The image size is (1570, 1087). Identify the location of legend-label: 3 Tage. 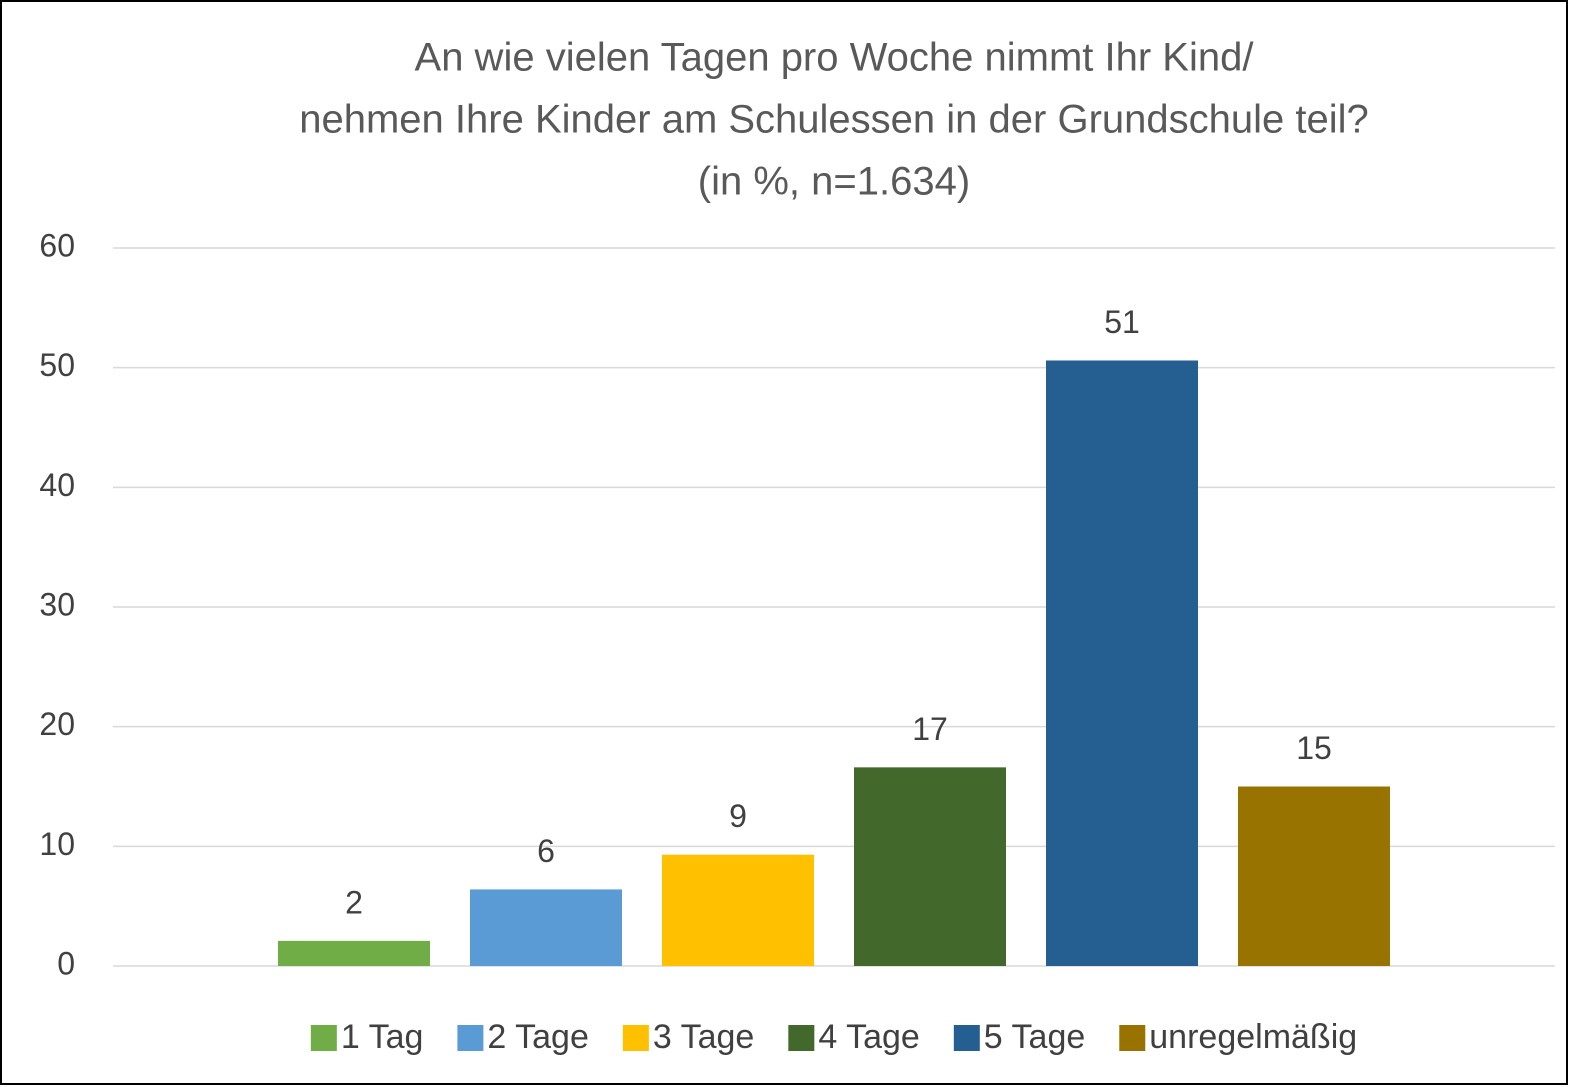
(703, 1037).